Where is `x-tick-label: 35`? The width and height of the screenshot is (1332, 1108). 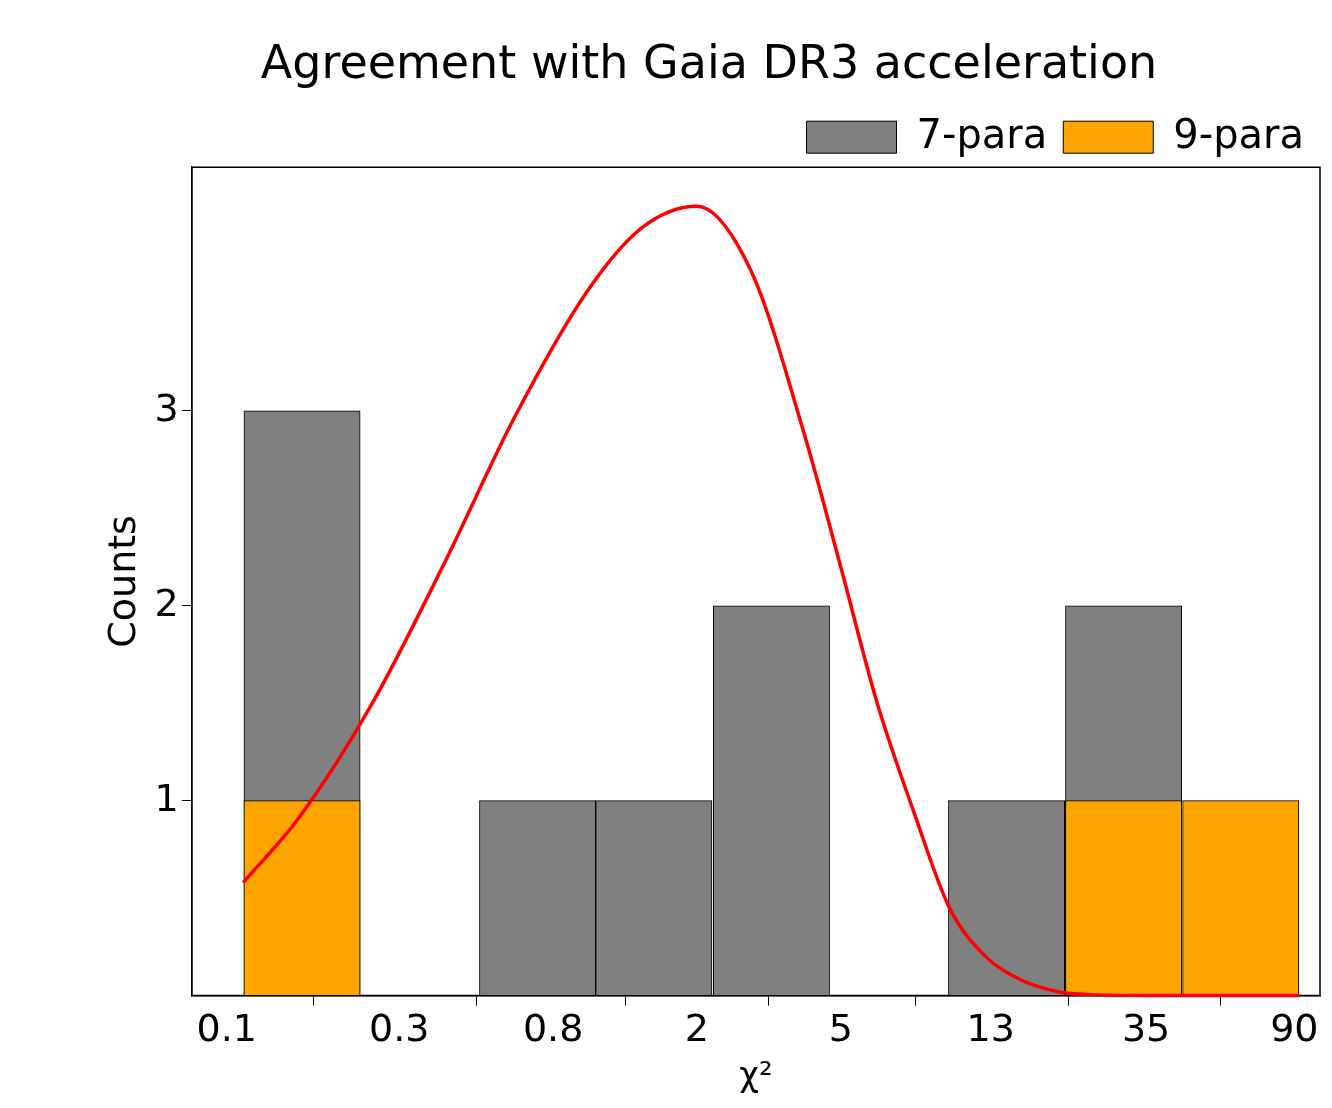
x-tick-label: 35 is located at coordinates (1146, 1028).